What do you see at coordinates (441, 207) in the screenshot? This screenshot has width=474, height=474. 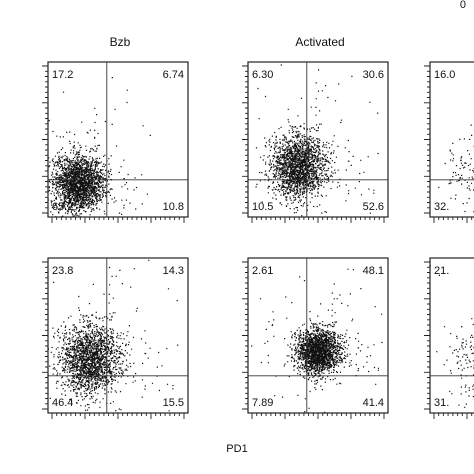 I see `quadrant-percent: 32.` at bounding box center [441, 207].